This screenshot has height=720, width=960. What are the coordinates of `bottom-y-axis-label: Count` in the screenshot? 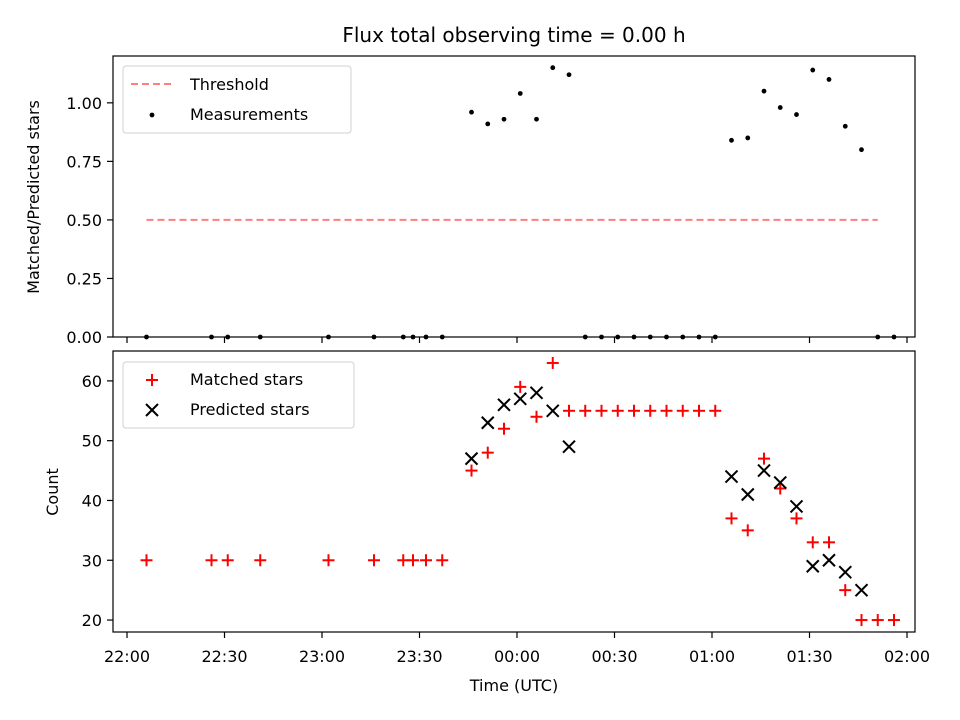 It's located at (52, 492).